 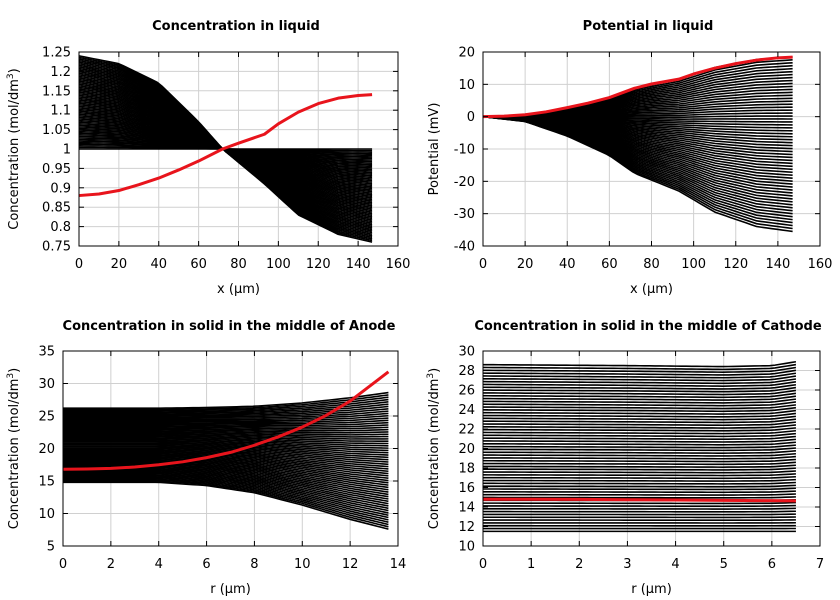 What do you see at coordinates (471, 117) in the screenshot?
I see `y-tick-label: 0` at bounding box center [471, 117].